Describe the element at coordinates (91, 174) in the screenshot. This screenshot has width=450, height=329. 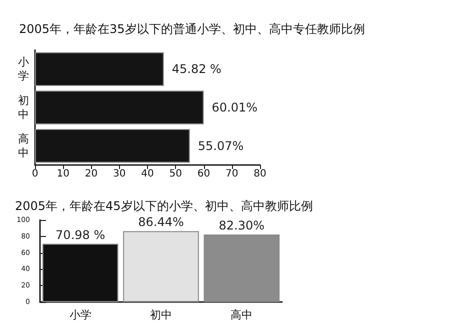
I see `x-tick-label: 20` at that location.